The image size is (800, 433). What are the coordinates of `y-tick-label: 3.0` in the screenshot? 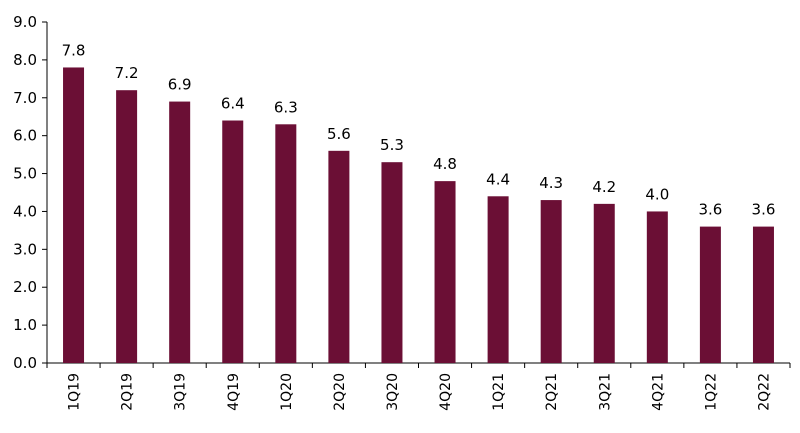 It's located at (25, 249).